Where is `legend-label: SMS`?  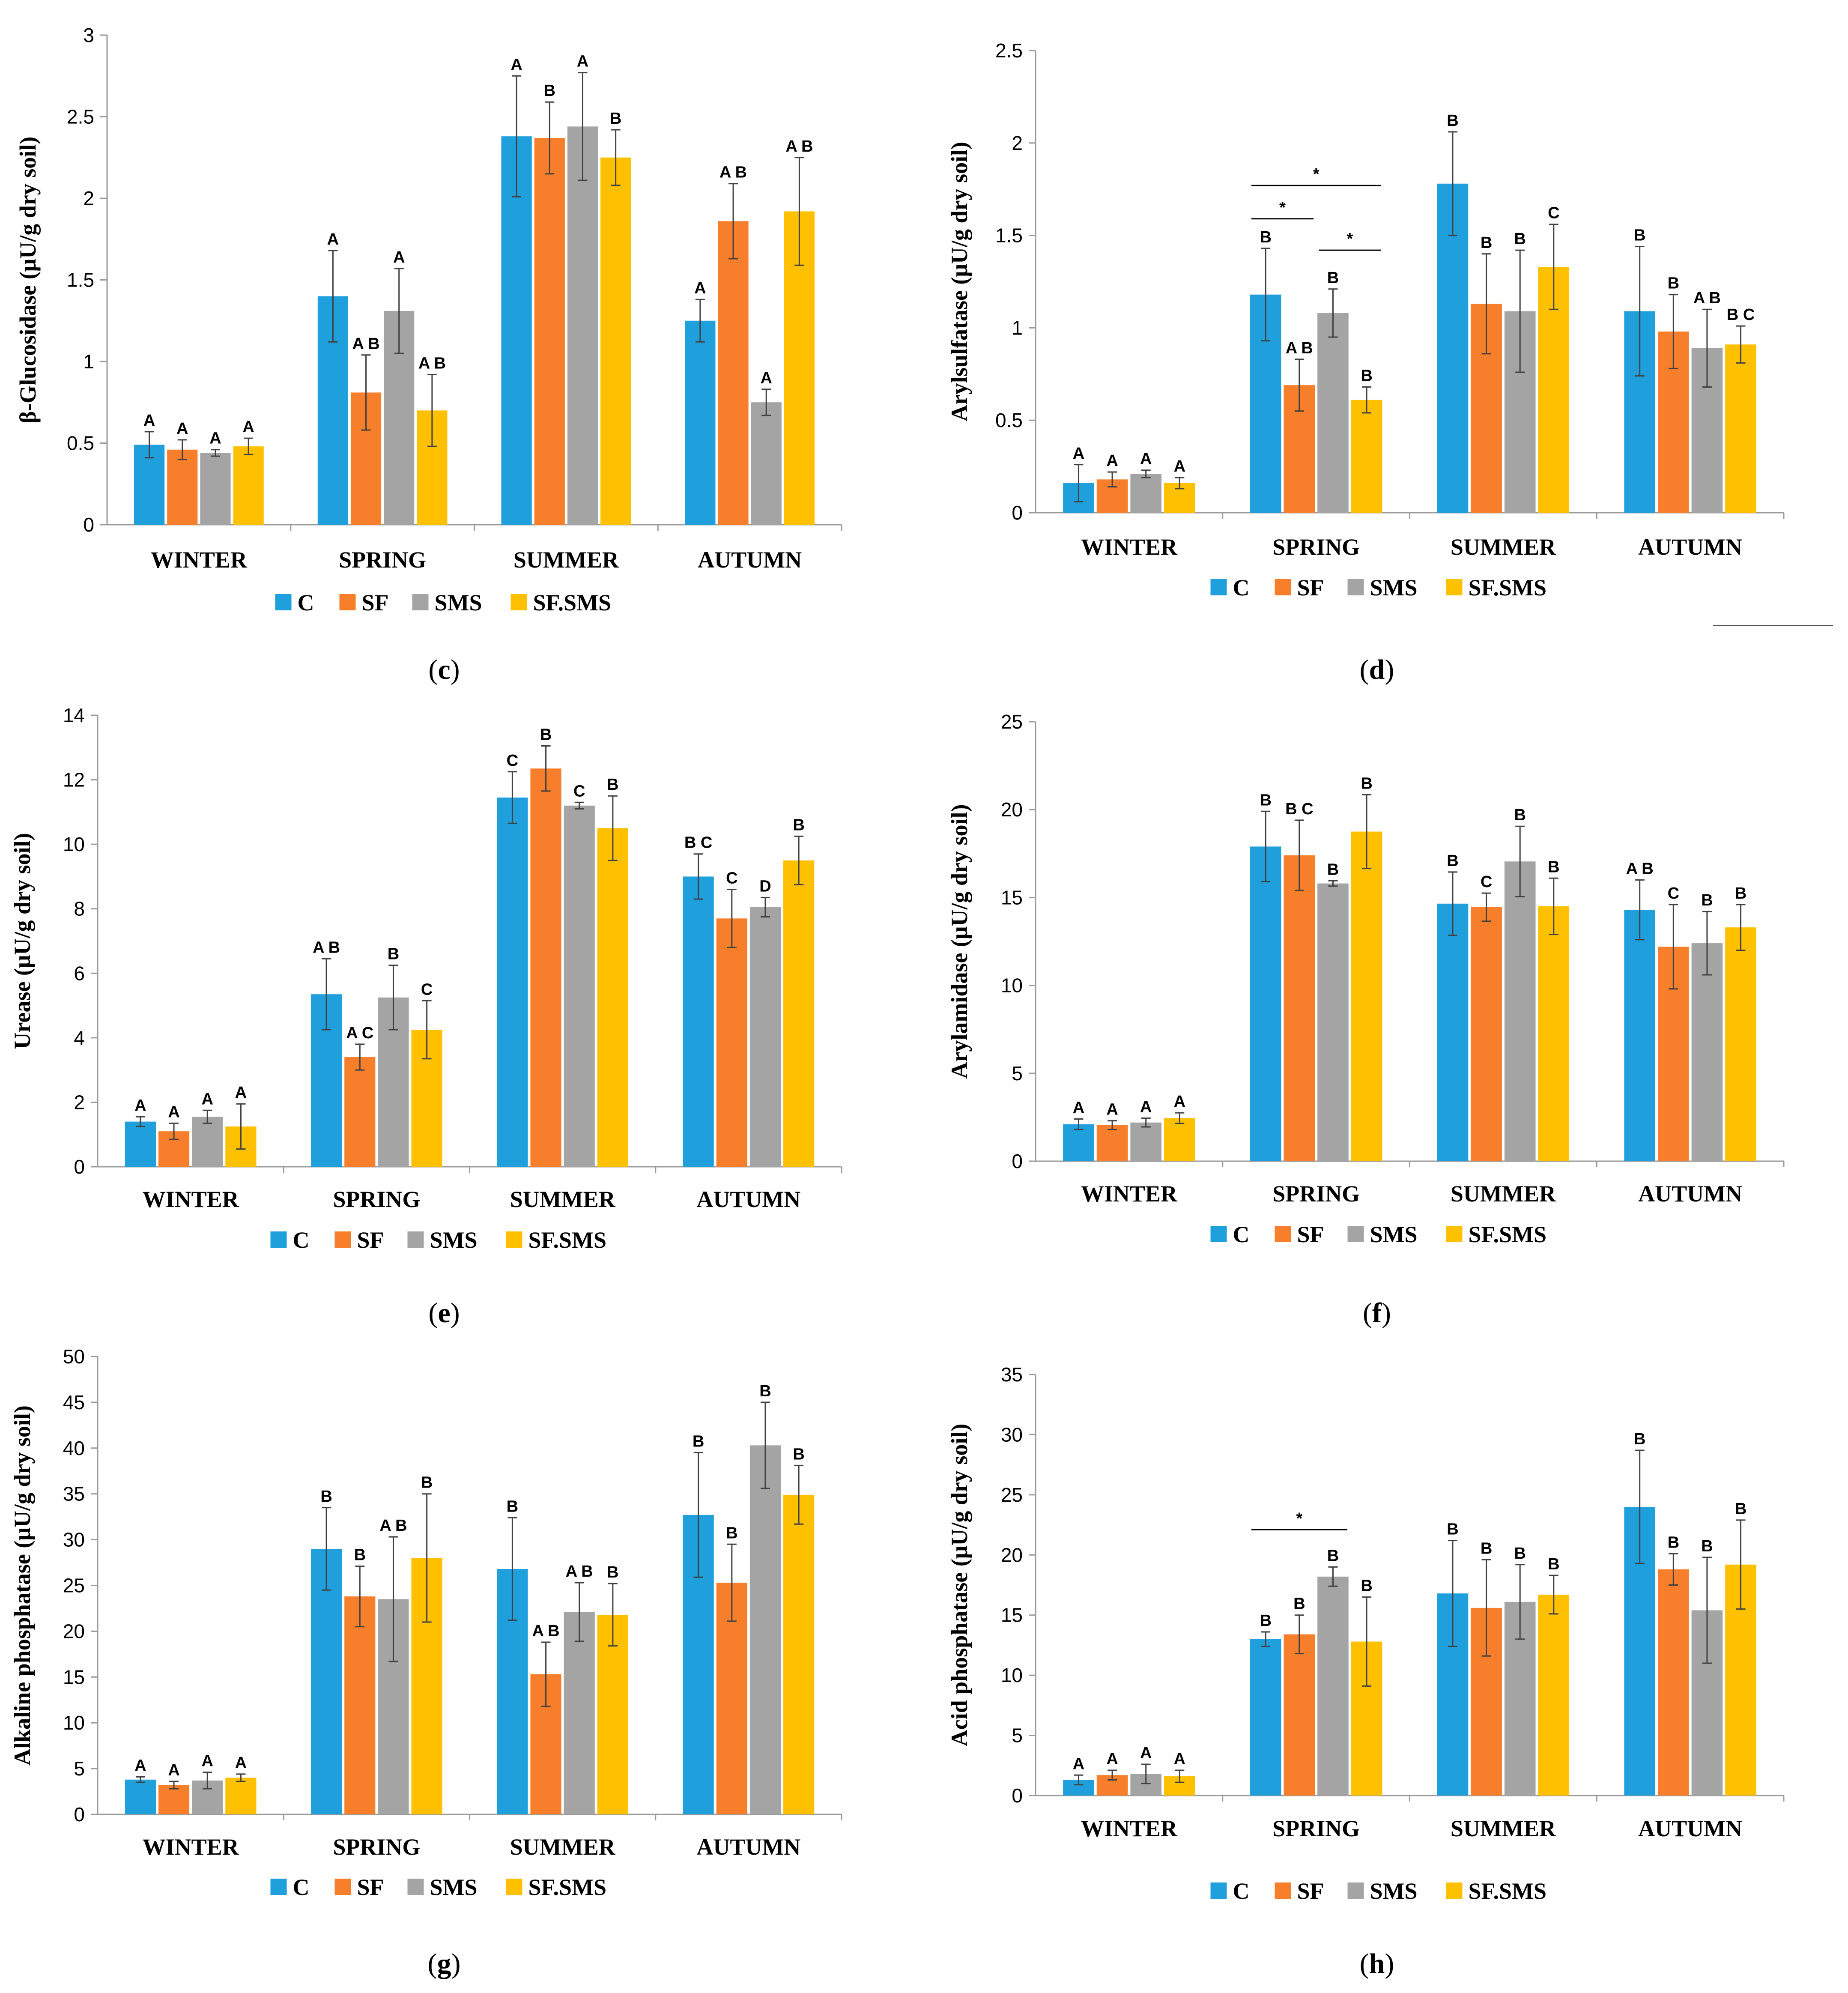 legend-label: SMS is located at coordinates (454, 1887).